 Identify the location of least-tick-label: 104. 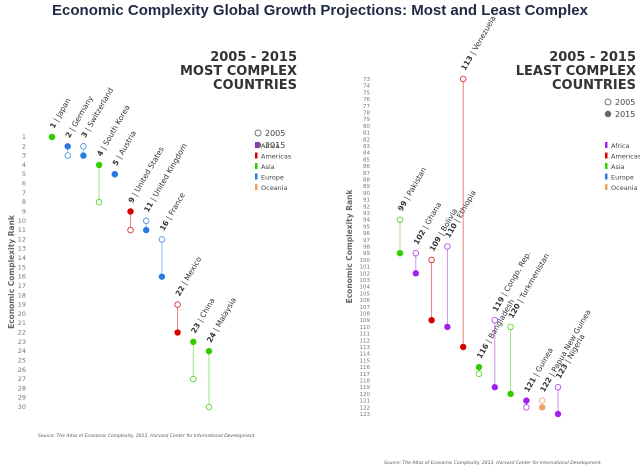
(365, 288).